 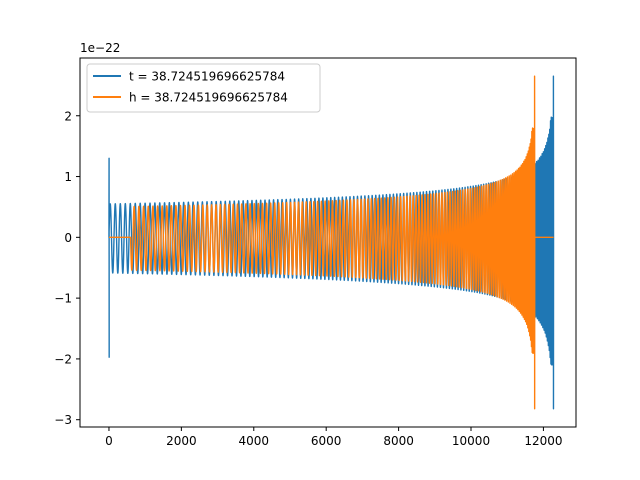 I want to click on x-tick-label: 6000, so click(x=326, y=441).